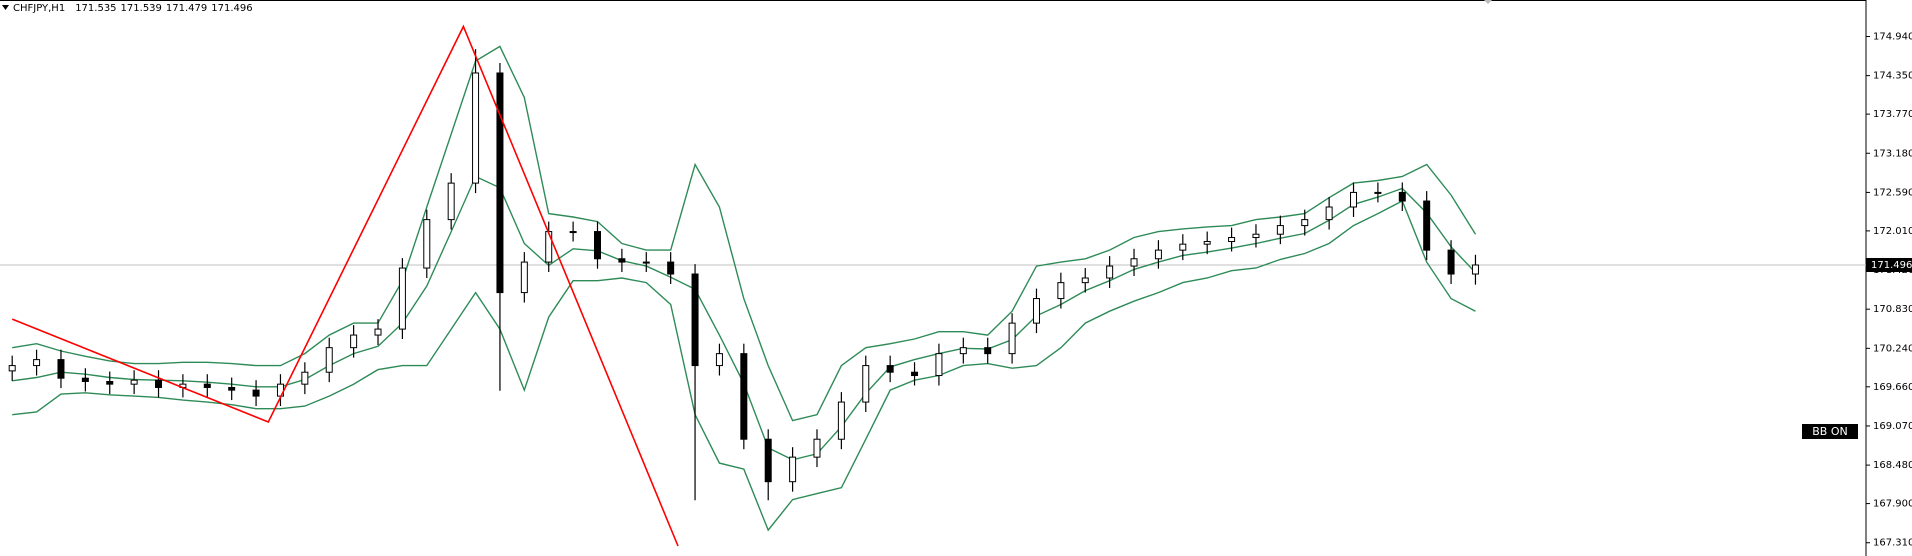  Describe the element at coordinates (141, 8) in the screenshot. I see `header-value: 171.539` at that location.